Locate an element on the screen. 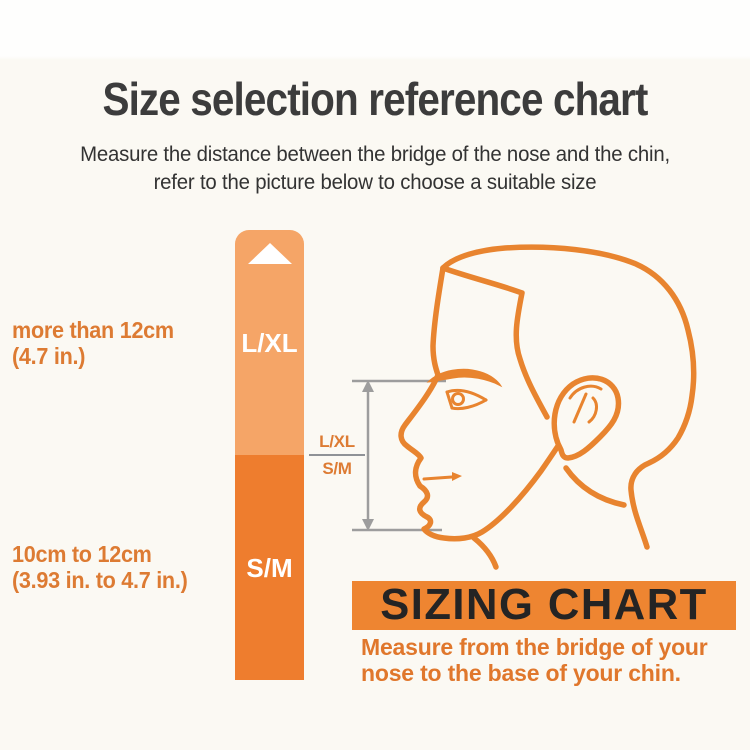  measurement-arrow is located at coordinates (399, 455).